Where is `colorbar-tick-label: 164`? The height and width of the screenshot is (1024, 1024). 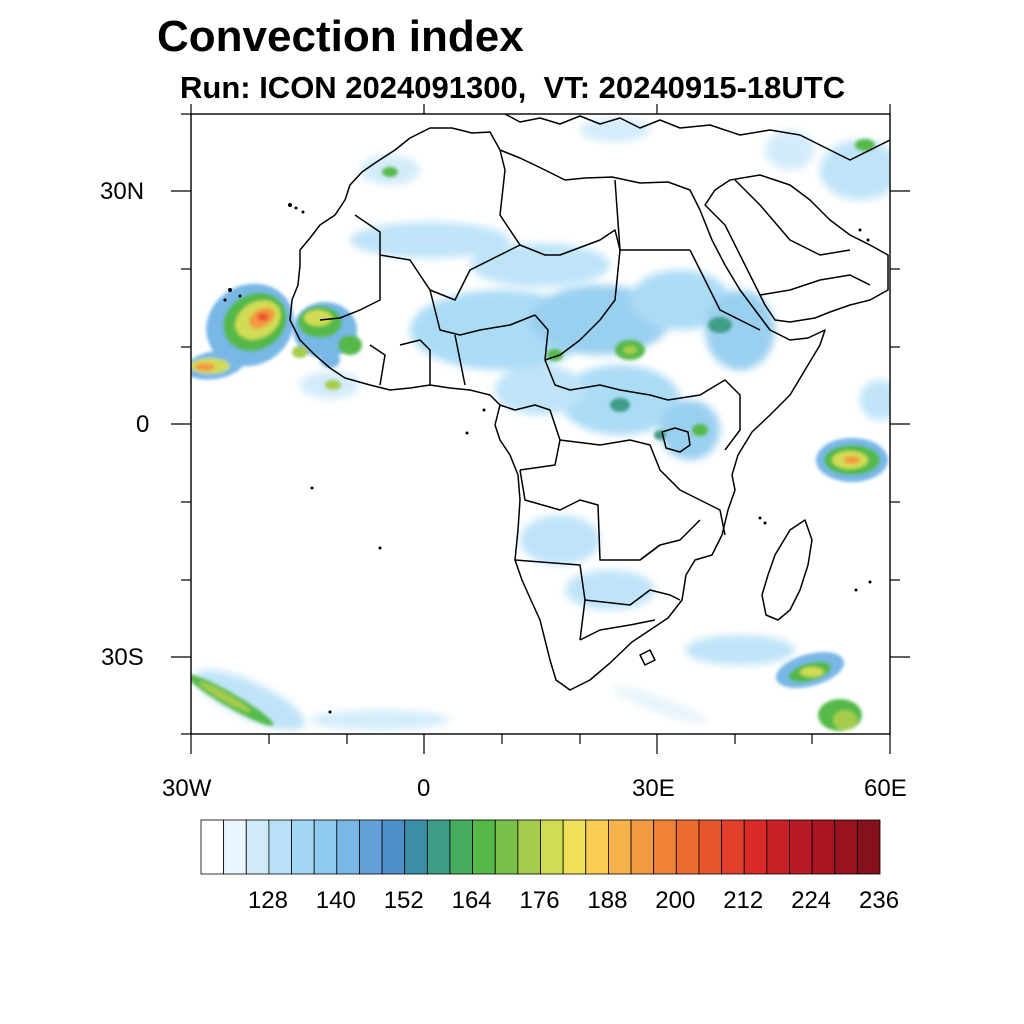
colorbar-tick-label: 164 is located at coordinates (471, 900).